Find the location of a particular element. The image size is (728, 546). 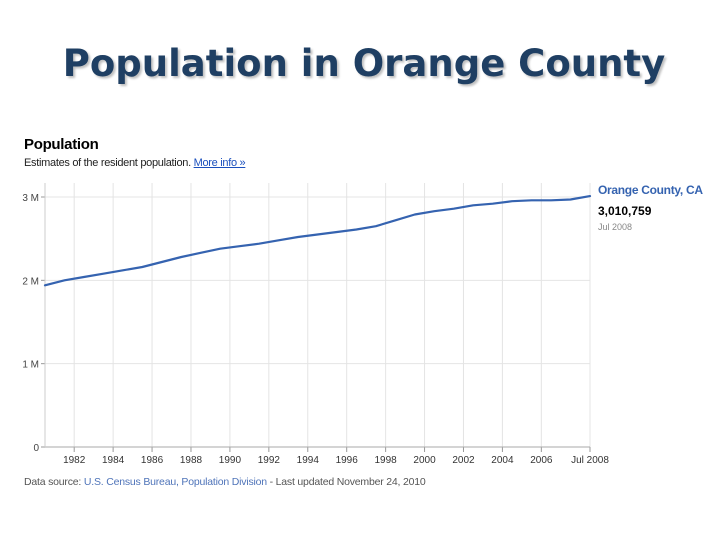

x-tick-label-1: 1984 is located at coordinates (113, 460).